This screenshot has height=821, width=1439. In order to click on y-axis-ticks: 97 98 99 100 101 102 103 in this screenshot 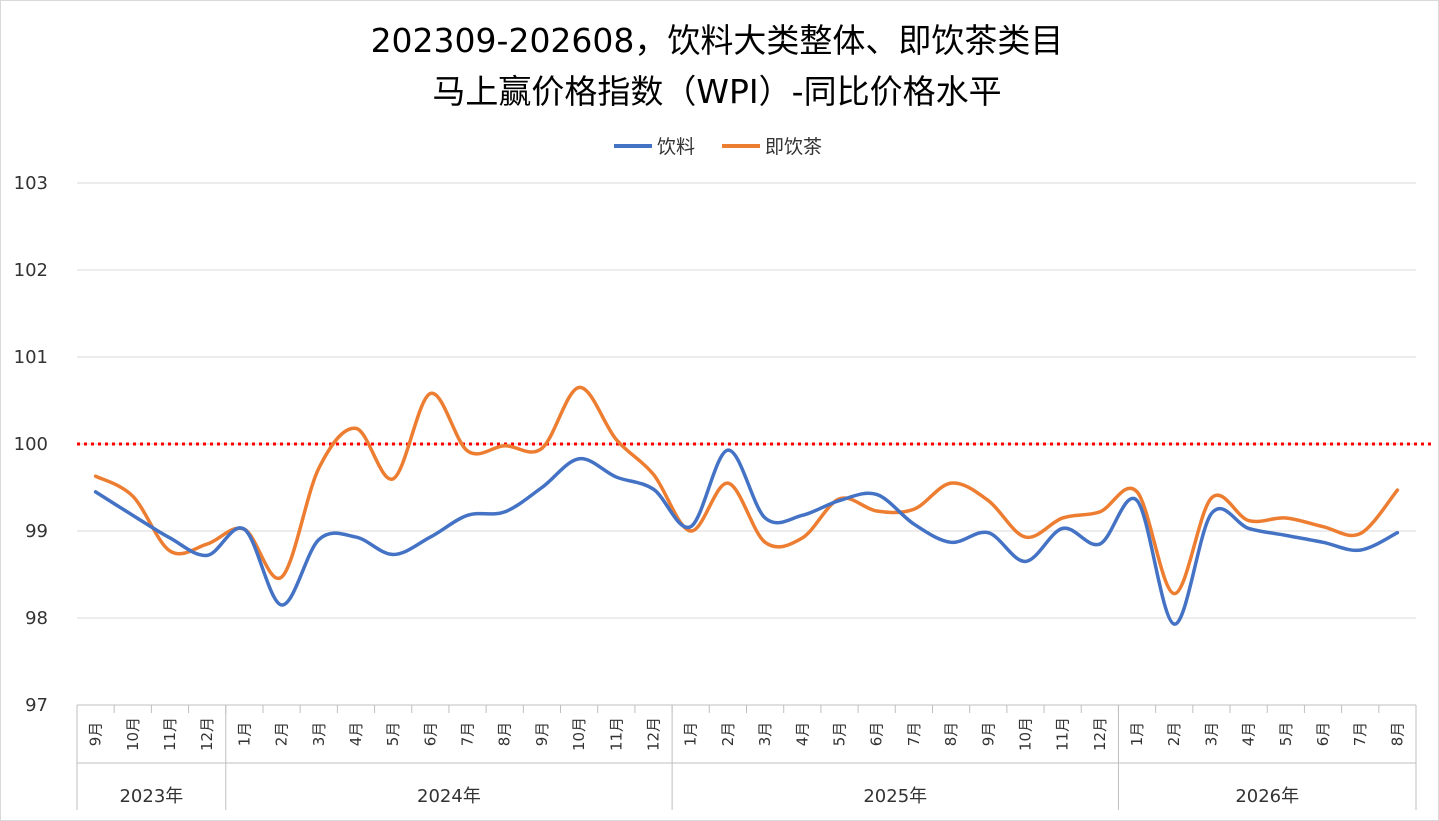, I will do `click(31, 444)`.